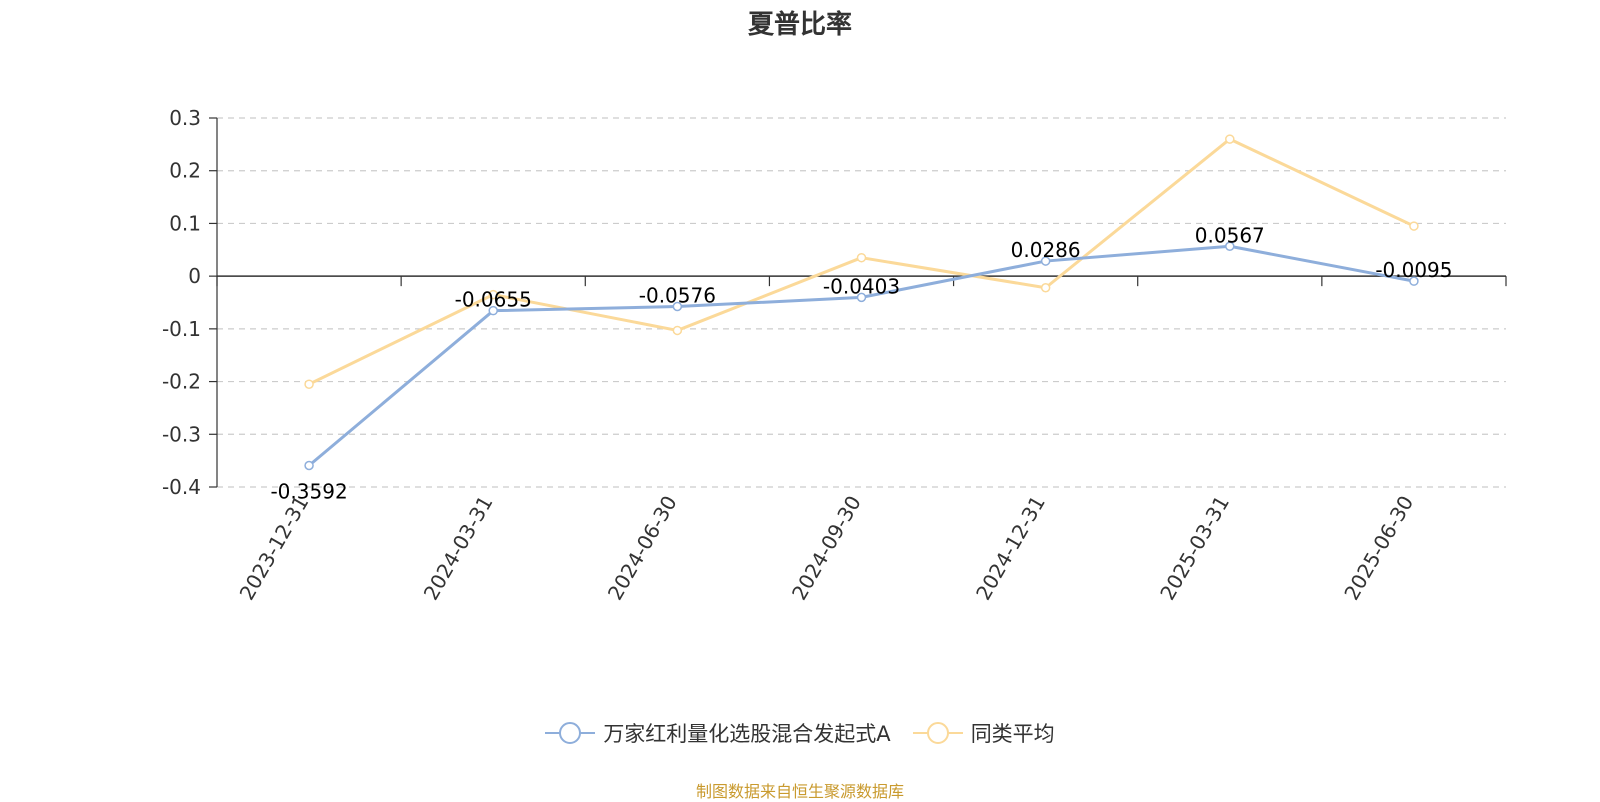 The height and width of the screenshot is (802, 1600). What do you see at coordinates (194, 276) in the screenshot?
I see `y-tick-label: 0` at bounding box center [194, 276].